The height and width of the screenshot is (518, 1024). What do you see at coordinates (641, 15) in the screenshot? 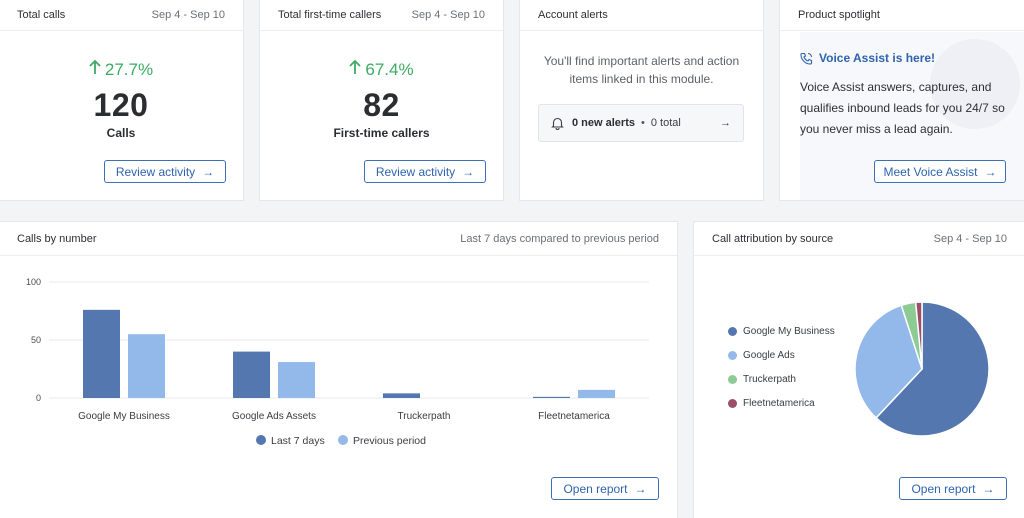
I see `card-header: Account alerts` at bounding box center [641, 15].